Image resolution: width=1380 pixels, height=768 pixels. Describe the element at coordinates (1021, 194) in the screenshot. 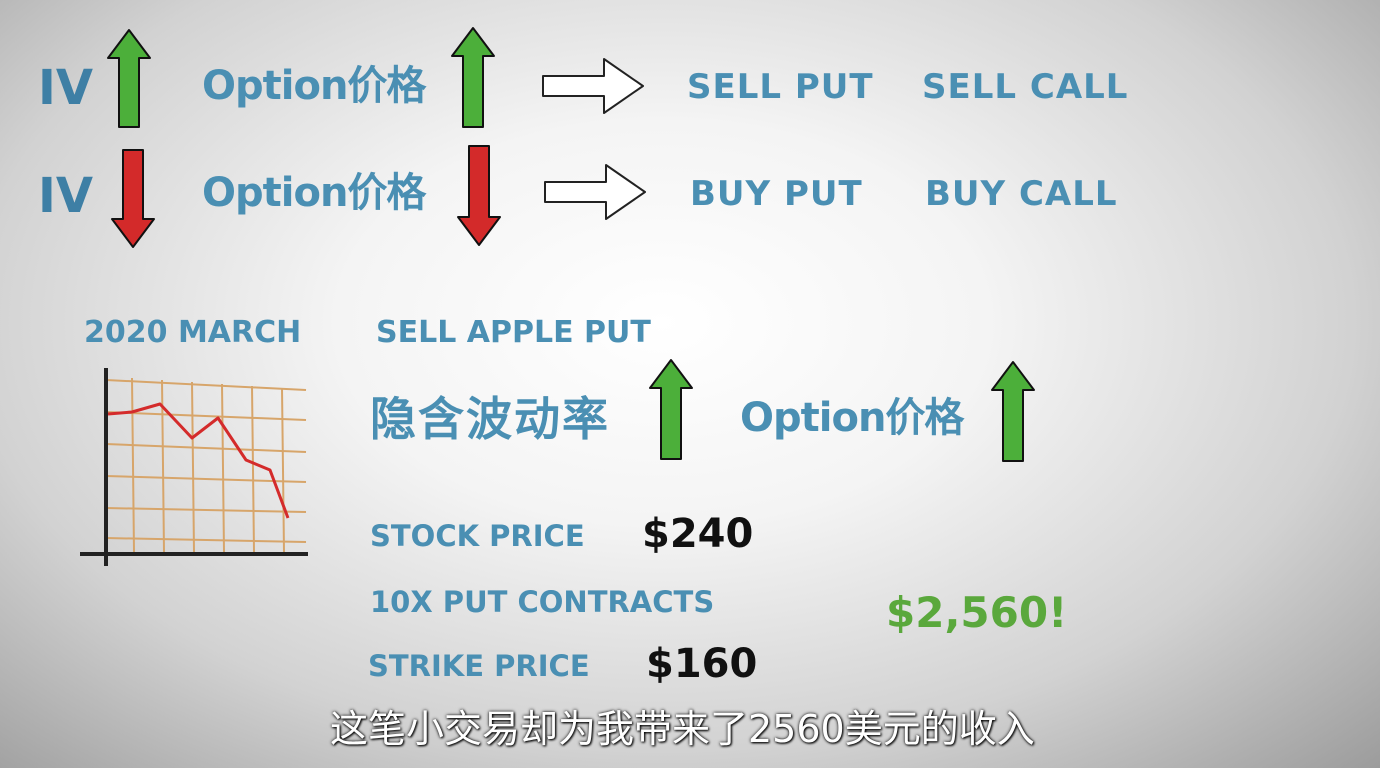

I see `buy-call-label: BUY CALL` at that location.